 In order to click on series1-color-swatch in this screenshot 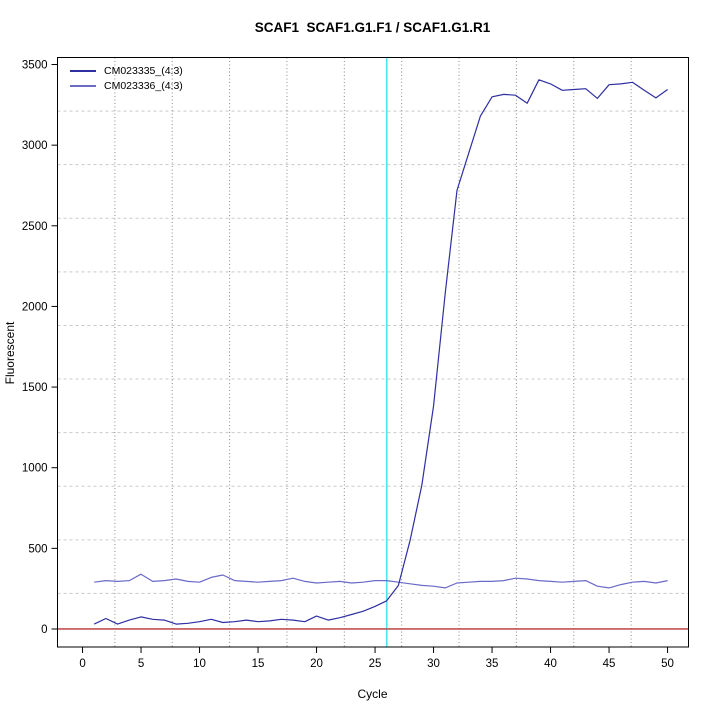, I will do `click(83, 71)`.